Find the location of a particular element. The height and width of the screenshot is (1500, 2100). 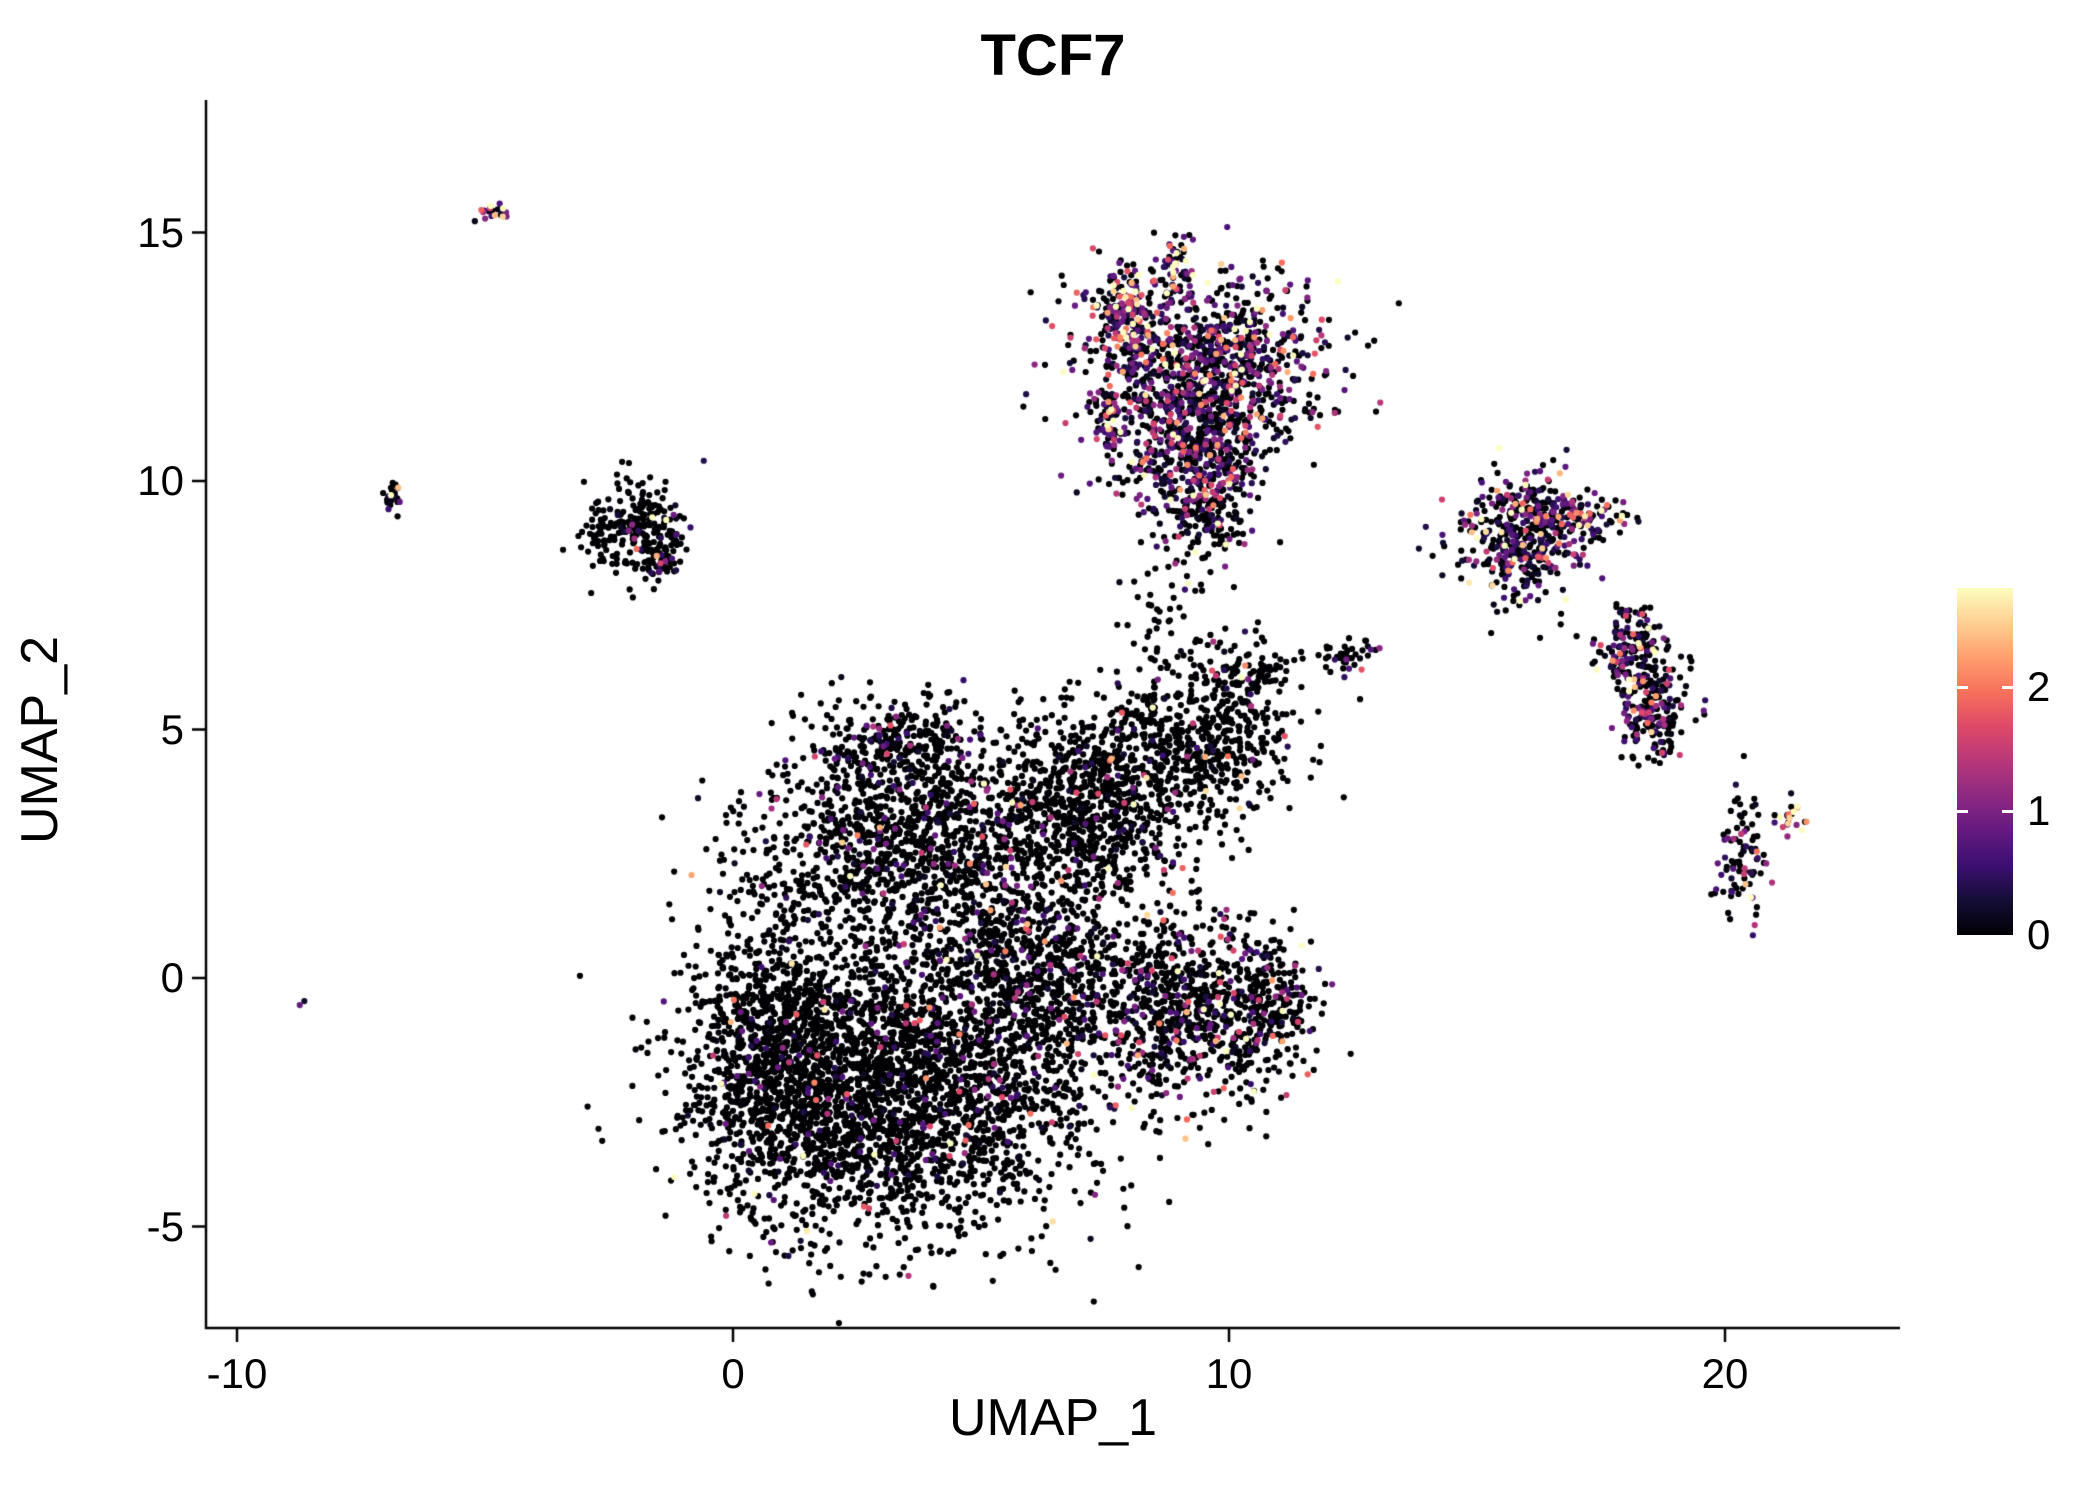

colorbar-tick-label: 0 is located at coordinates (2039, 934).